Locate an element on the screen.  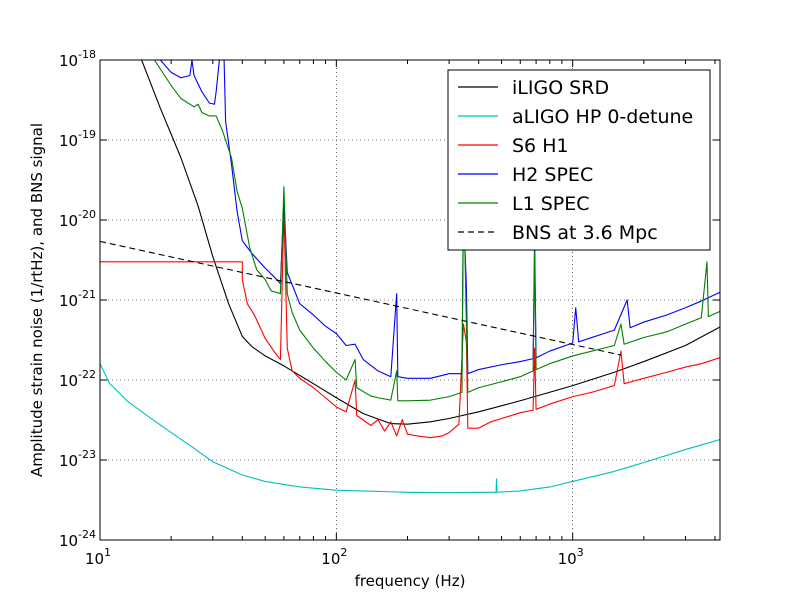
y-tick-label: 10-18 is located at coordinates (77, 59).